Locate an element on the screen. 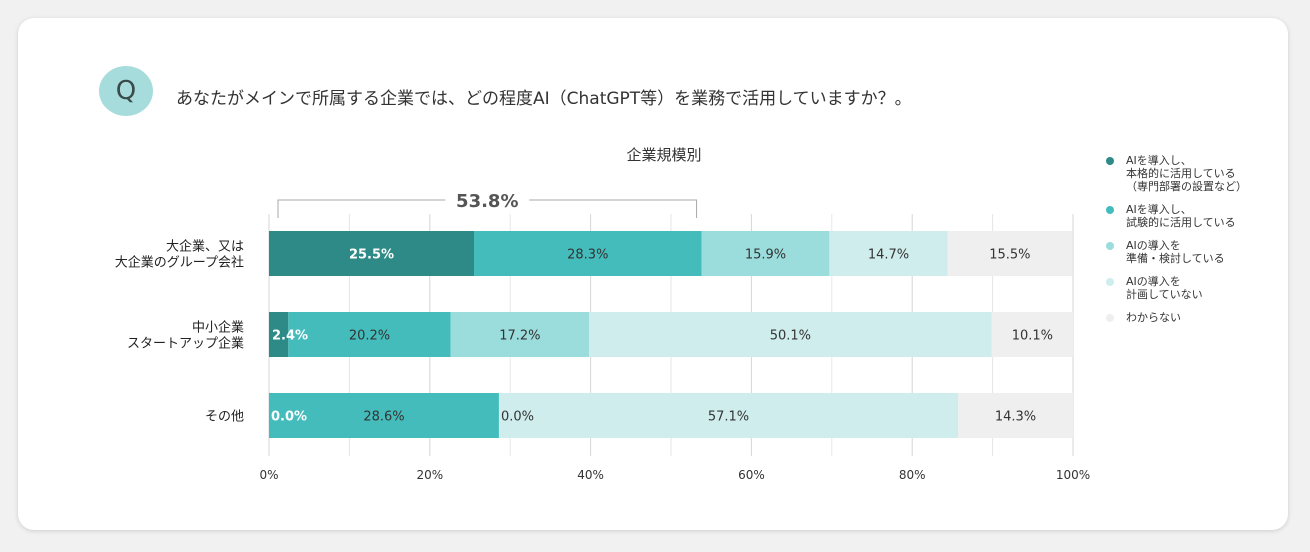  data-label: 28.3% is located at coordinates (587, 255).